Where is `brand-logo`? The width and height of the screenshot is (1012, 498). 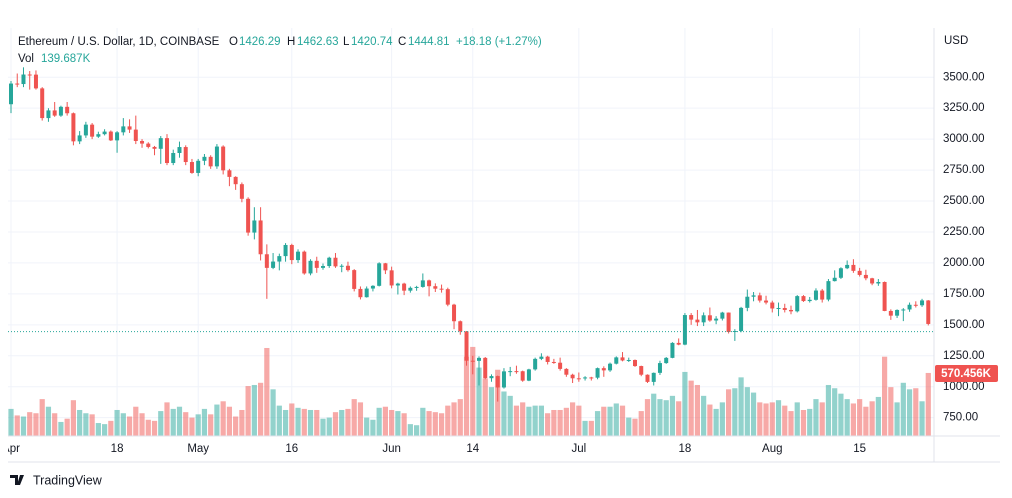
brand-logo is located at coordinates (17, 480).